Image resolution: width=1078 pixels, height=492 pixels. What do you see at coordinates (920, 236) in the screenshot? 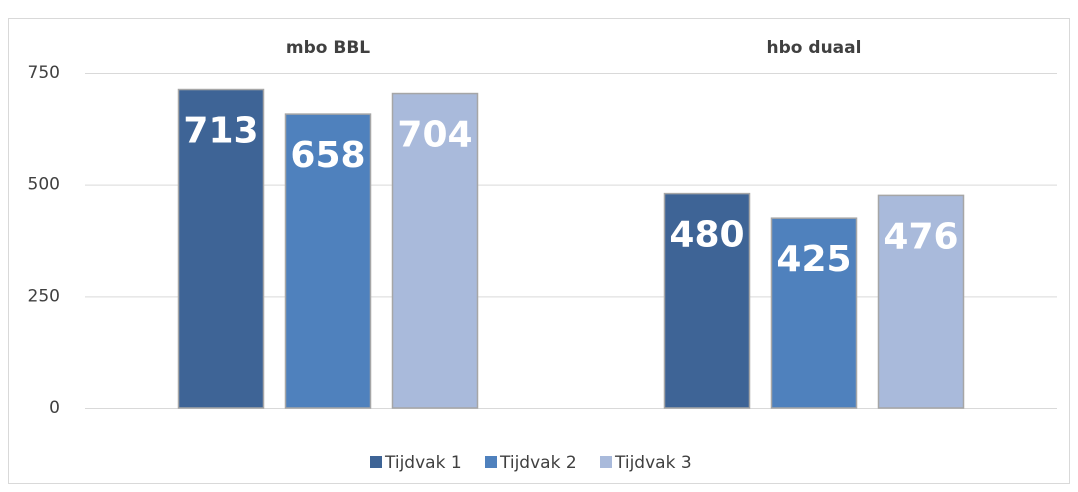
I see `data-label: 476` at bounding box center [920, 236].